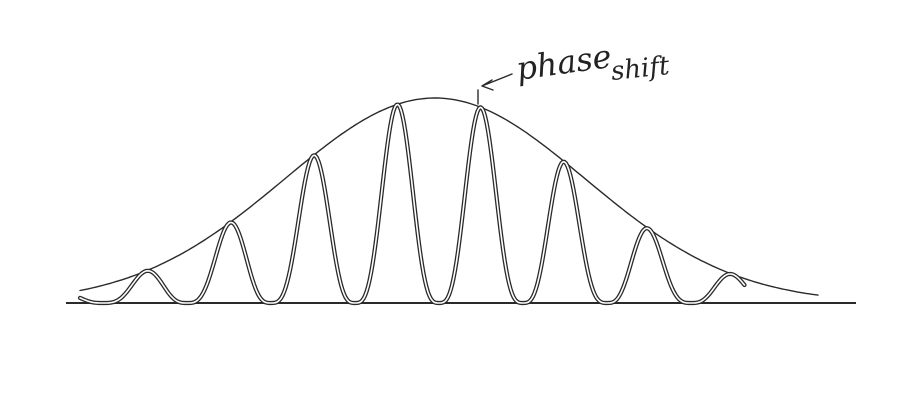  I want to click on phase-shift-arrow, so click(495, 89).